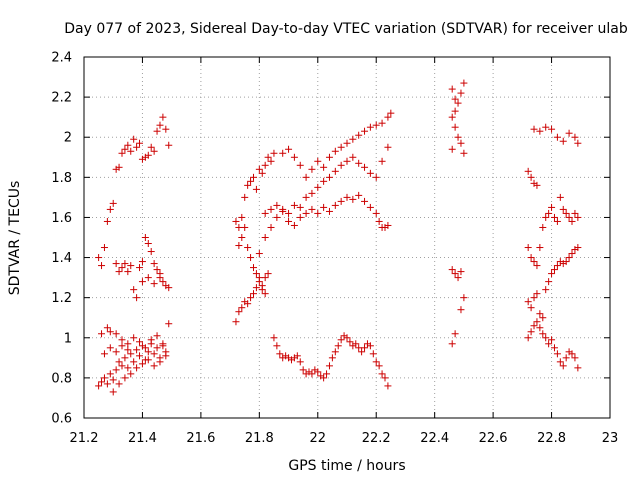 Image resolution: width=640 pixels, height=480 pixels. What do you see at coordinates (346, 466) in the screenshot?
I see `x-axis-label: GPS time / hours` at bounding box center [346, 466].